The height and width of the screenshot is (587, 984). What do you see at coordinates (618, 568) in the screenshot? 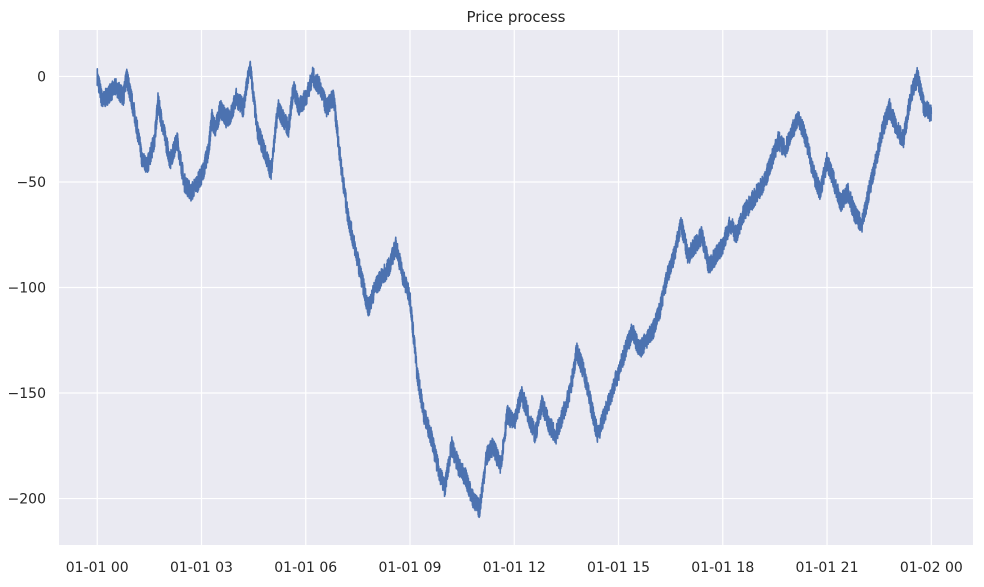
I see `x-tick-label: 01-01 15` at bounding box center [618, 568].